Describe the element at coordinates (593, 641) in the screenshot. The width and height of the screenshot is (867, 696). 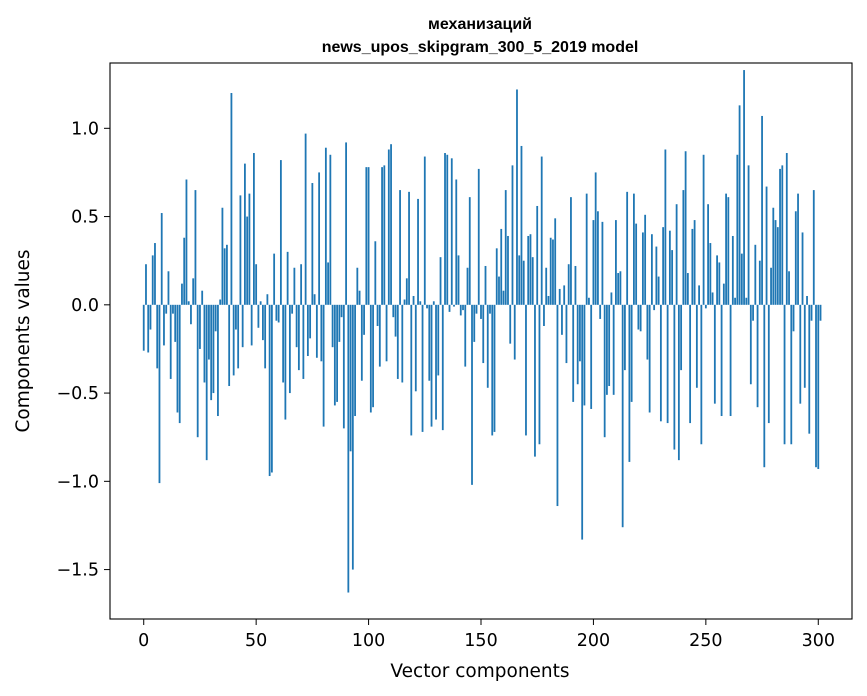
I see `x-tick-label: 200` at that location.